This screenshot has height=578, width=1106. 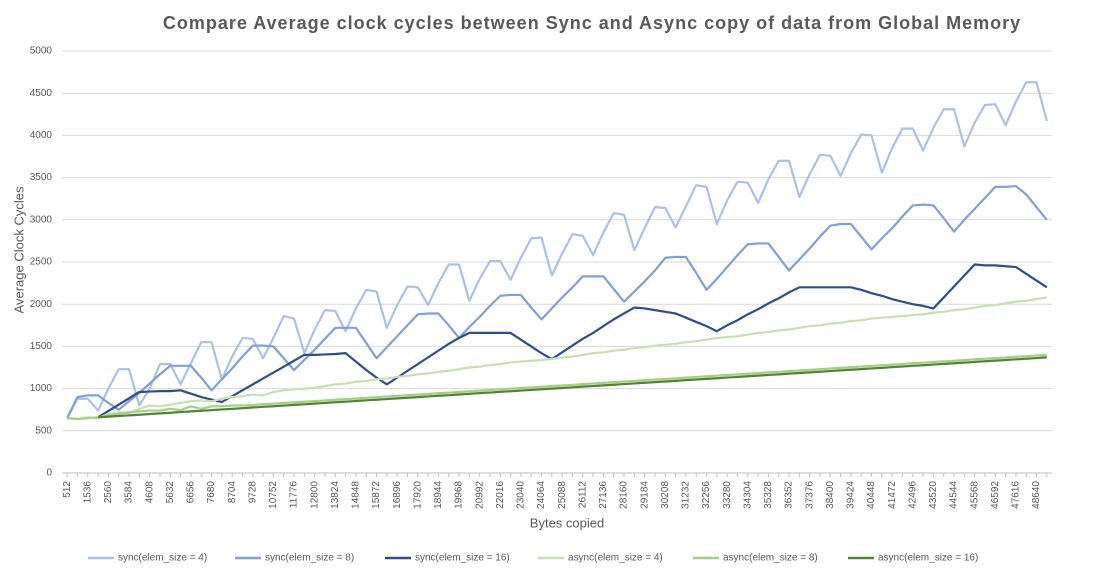 I want to click on x-tick-label: 39424, so click(x=851, y=495).